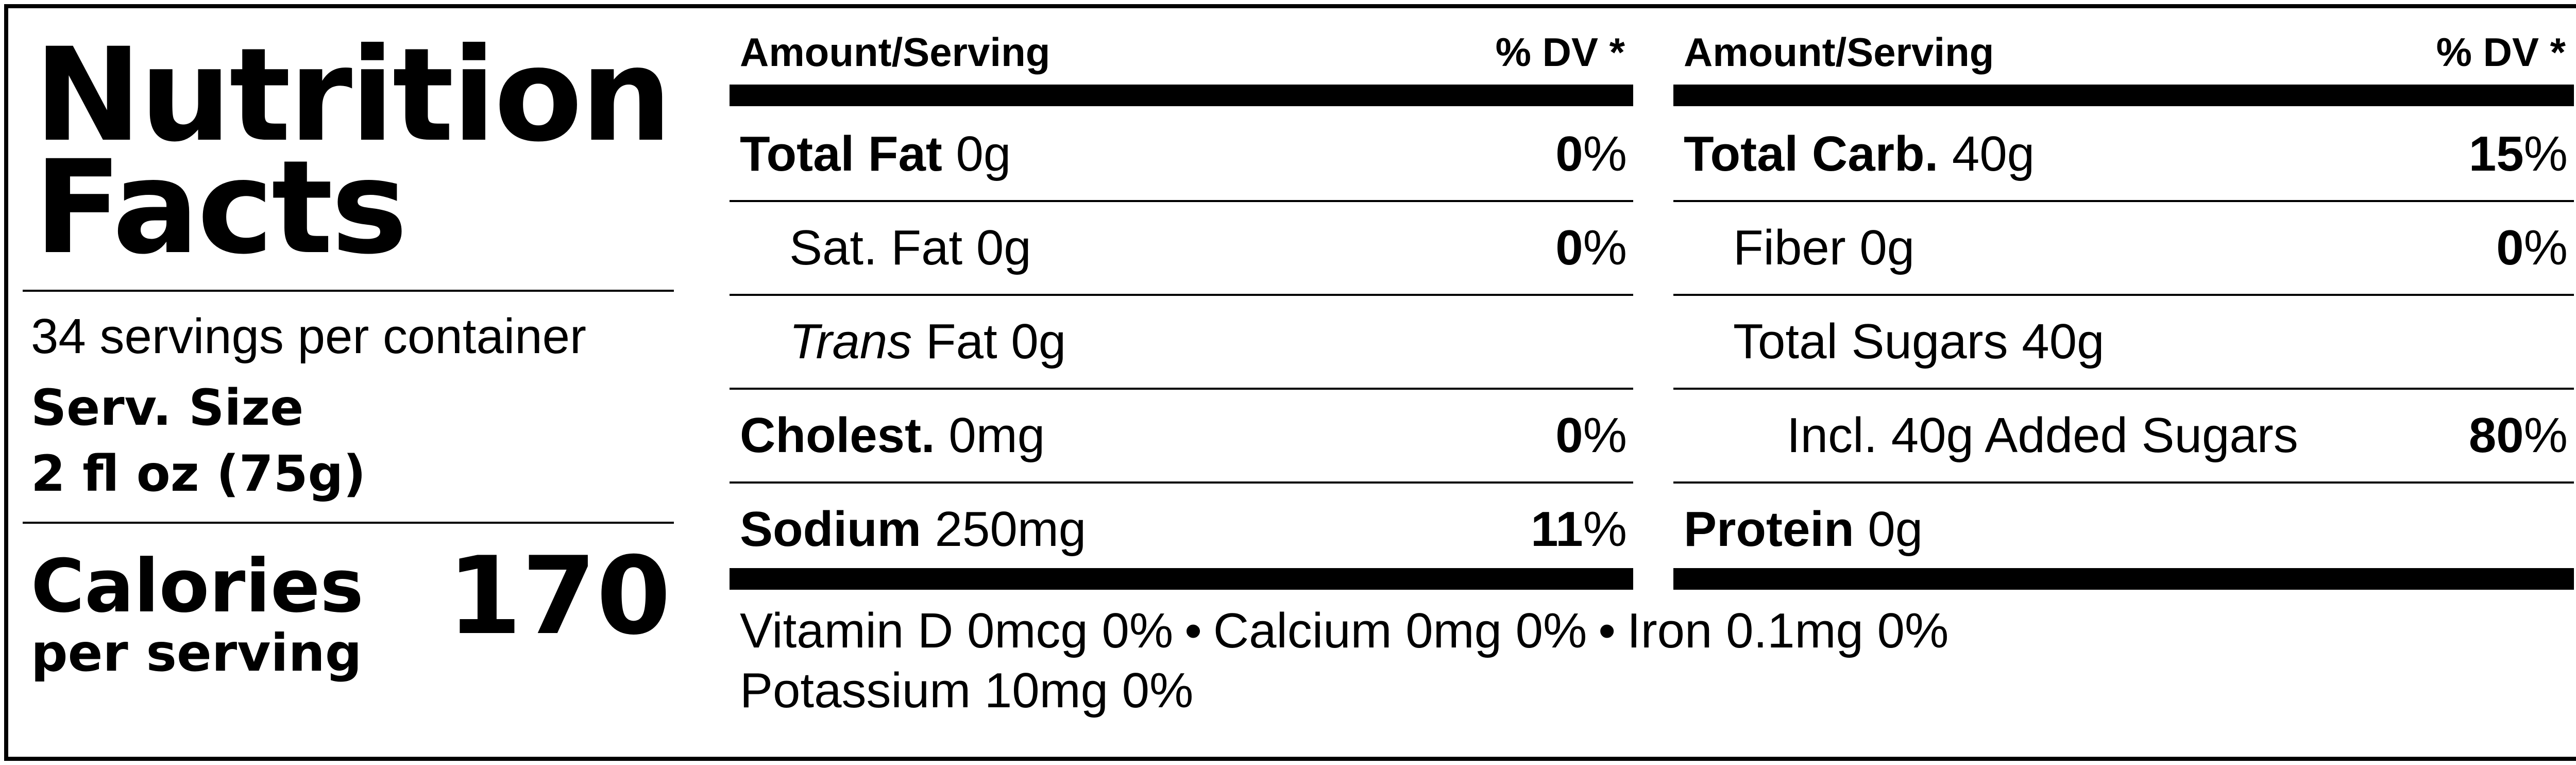  What do you see at coordinates (1181, 249) in the screenshot?
I see `nutrient-row-saturated-fat: Sat. Fat 0g 0%` at bounding box center [1181, 249].